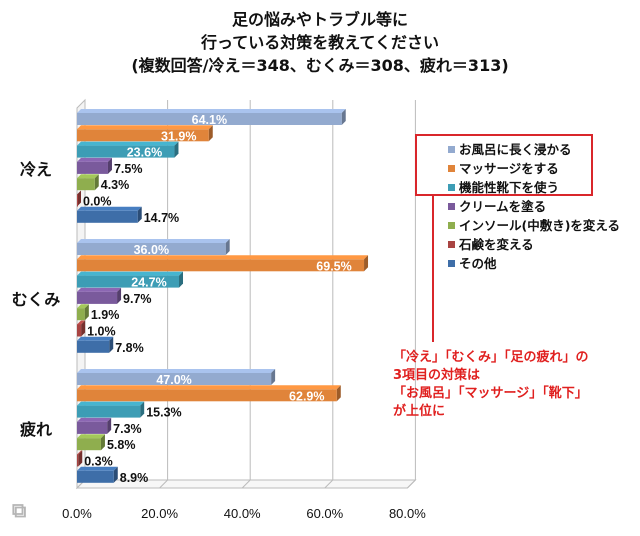  What do you see at coordinates (77, 513) in the screenshot?
I see `x-tick-label: 0.0%` at bounding box center [77, 513].